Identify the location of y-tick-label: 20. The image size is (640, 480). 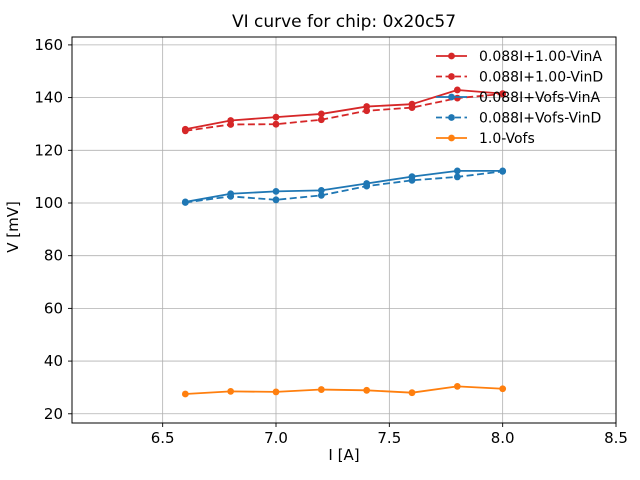
(53, 414).